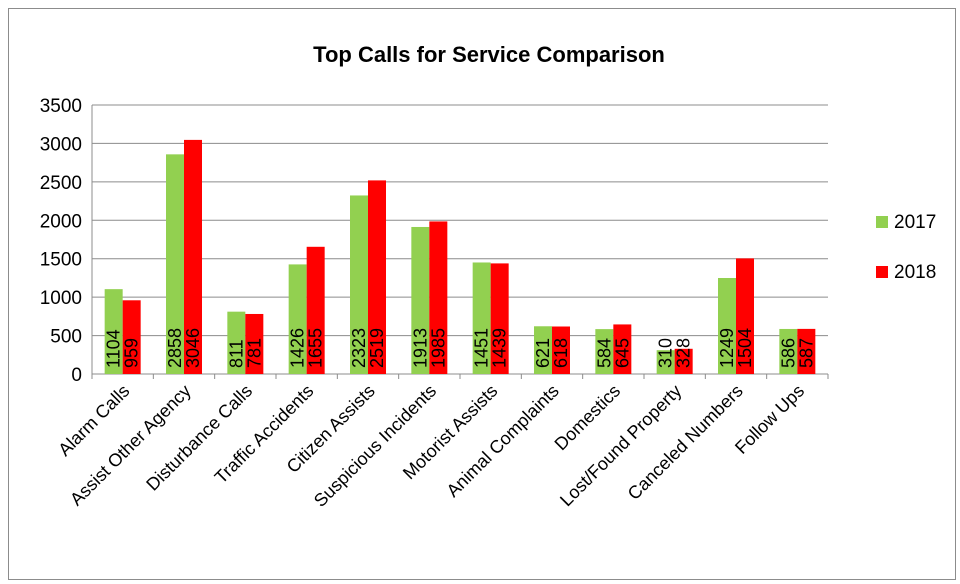  What do you see at coordinates (114, 348) in the screenshot?
I see `data-label: 1104` at bounding box center [114, 348].